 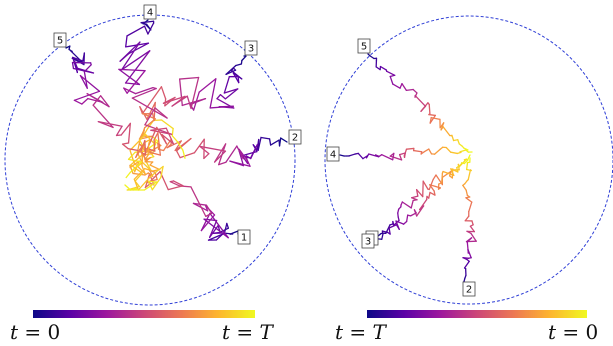 What do you see at coordinates (573, 332) in the screenshot?
I see `right-colorbar-end-label: t = 0` at bounding box center [573, 332].